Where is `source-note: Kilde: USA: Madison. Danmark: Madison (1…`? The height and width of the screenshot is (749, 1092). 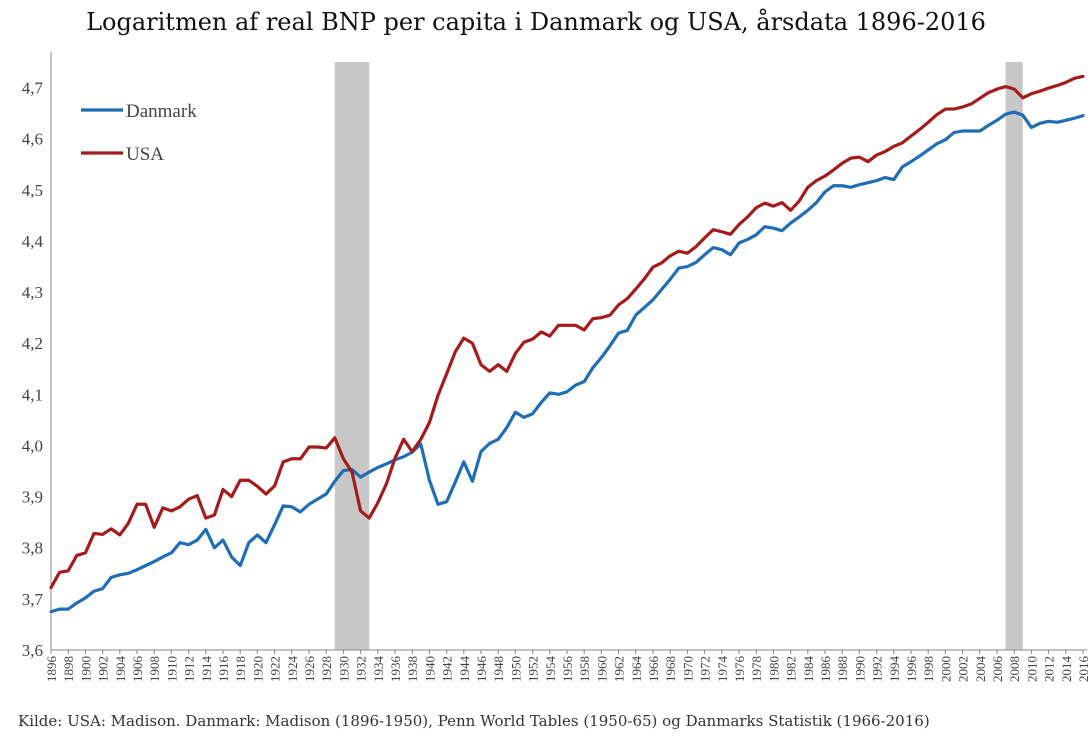 source-note: Kilde: USA: Madison. Danmark: Madison (1… is located at coordinates (474, 721).